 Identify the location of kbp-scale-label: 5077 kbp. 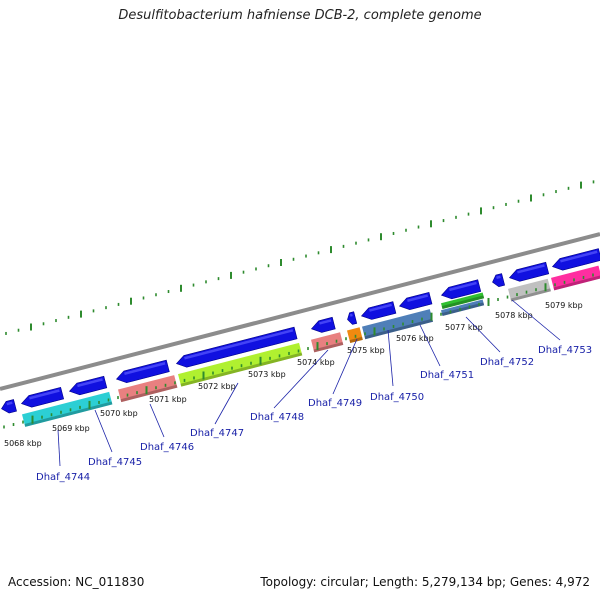
(464, 327).